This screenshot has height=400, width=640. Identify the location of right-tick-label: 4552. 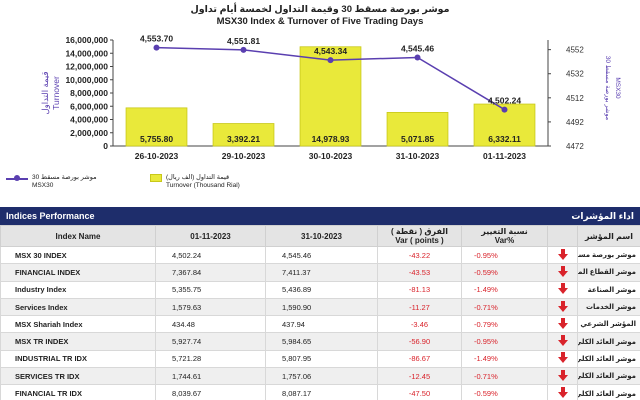
(575, 50).